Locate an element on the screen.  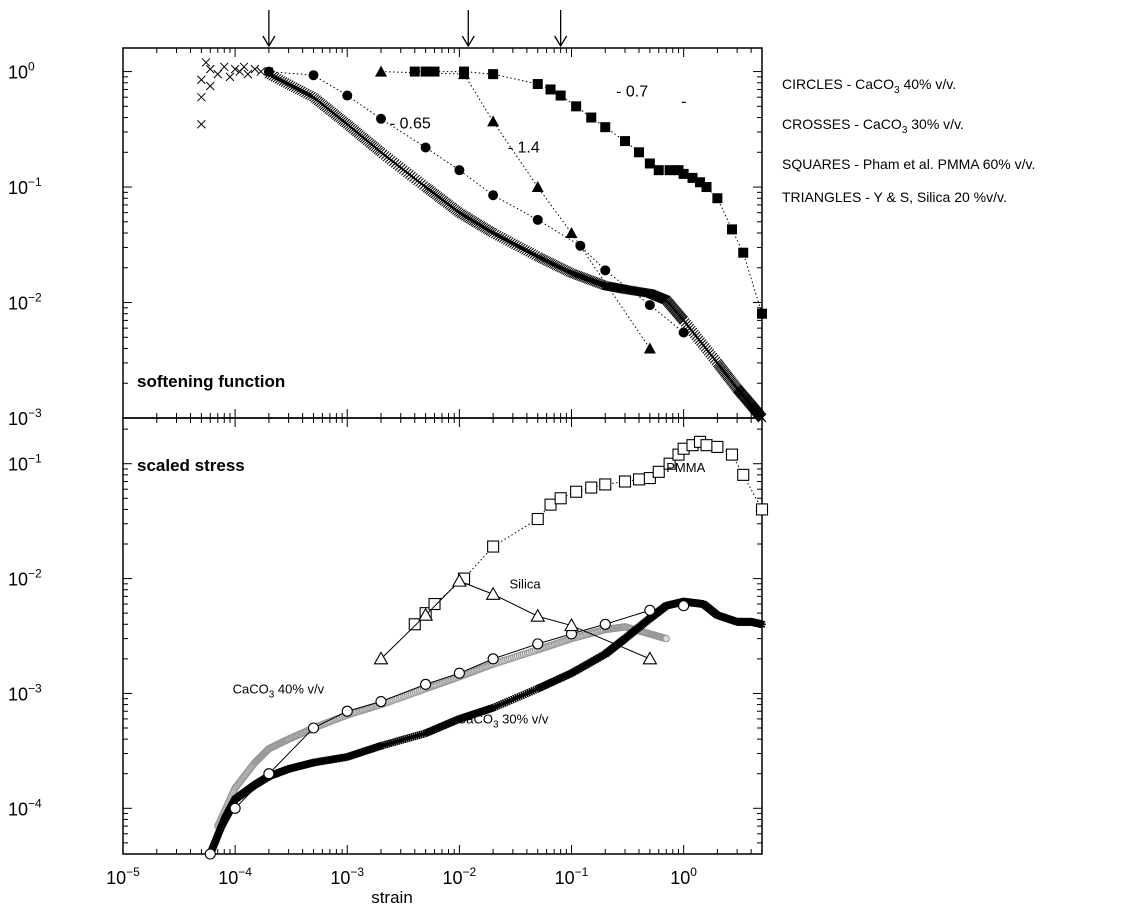
x-tick-label: 10⁻² is located at coordinates (460, 876).